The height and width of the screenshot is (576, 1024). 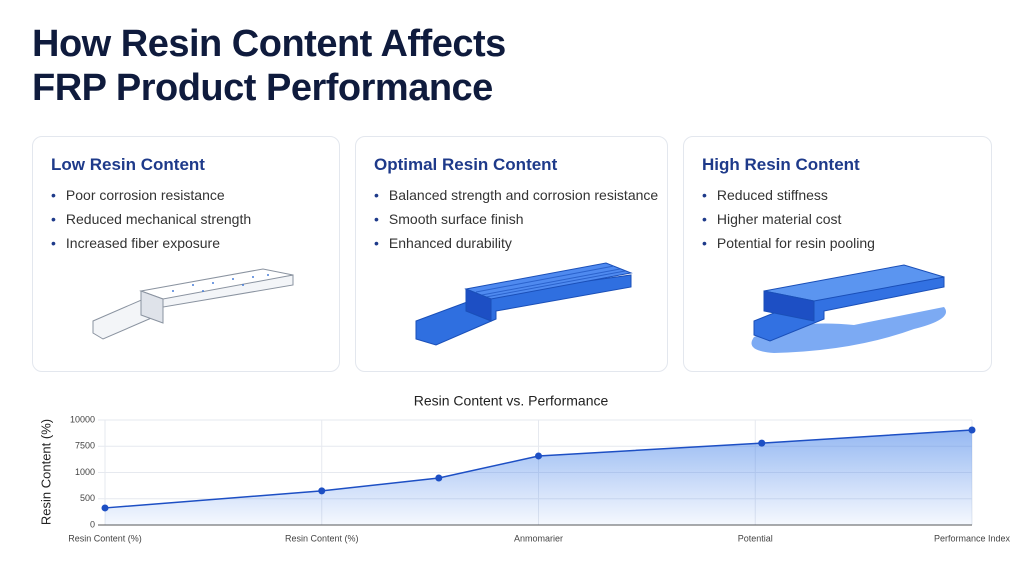 I want to click on card-item: Reduced mechanical strength, so click(x=151, y=219).